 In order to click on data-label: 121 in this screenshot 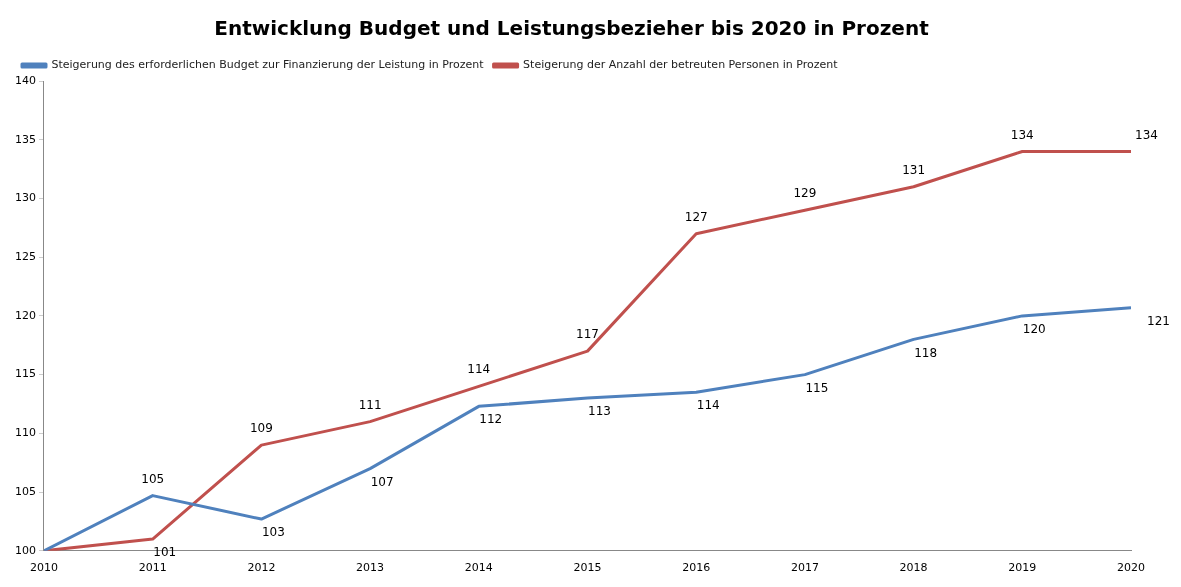, I will do `click(1158, 320)`.